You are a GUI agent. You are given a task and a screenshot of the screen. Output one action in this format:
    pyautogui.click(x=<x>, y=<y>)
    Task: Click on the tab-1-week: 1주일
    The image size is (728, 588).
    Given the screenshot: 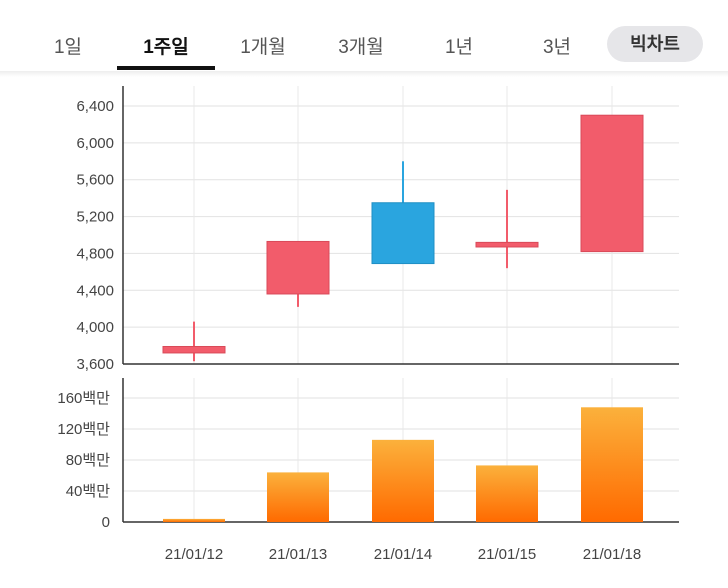 What is the action you would take?
    pyautogui.click(x=166, y=47)
    